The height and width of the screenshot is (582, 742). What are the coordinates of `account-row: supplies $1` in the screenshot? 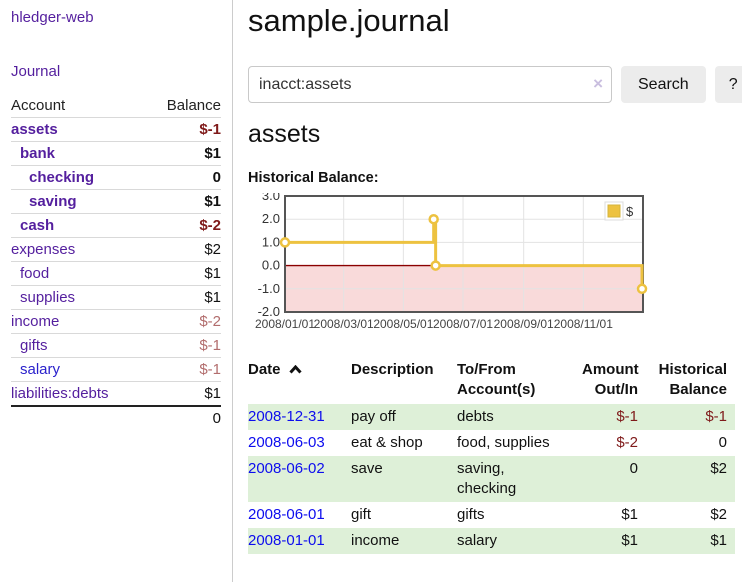 It's located at (116, 297).